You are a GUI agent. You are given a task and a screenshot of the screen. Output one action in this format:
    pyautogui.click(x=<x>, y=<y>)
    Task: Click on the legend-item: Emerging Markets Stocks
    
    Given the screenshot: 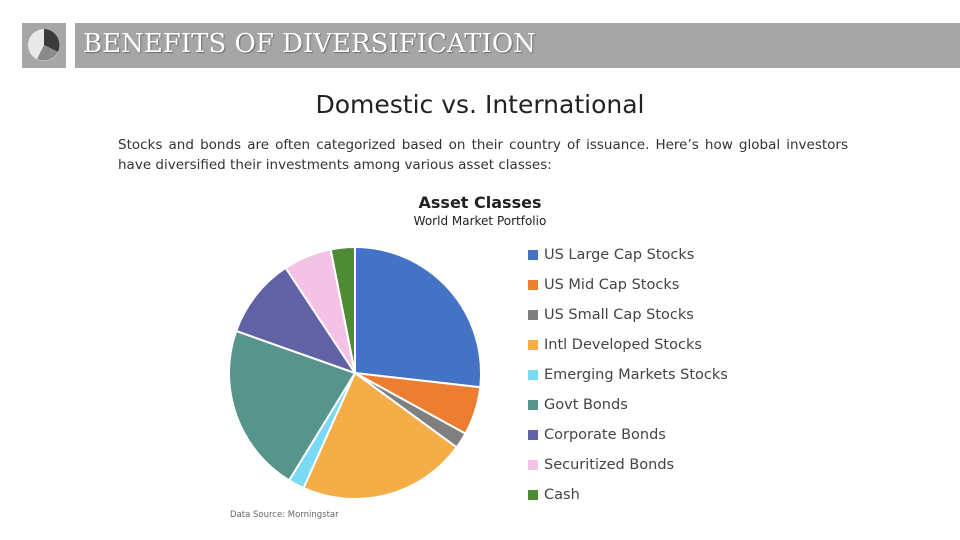 What is the action you would take?
    pyautogui.click(x=628, y=375)
    